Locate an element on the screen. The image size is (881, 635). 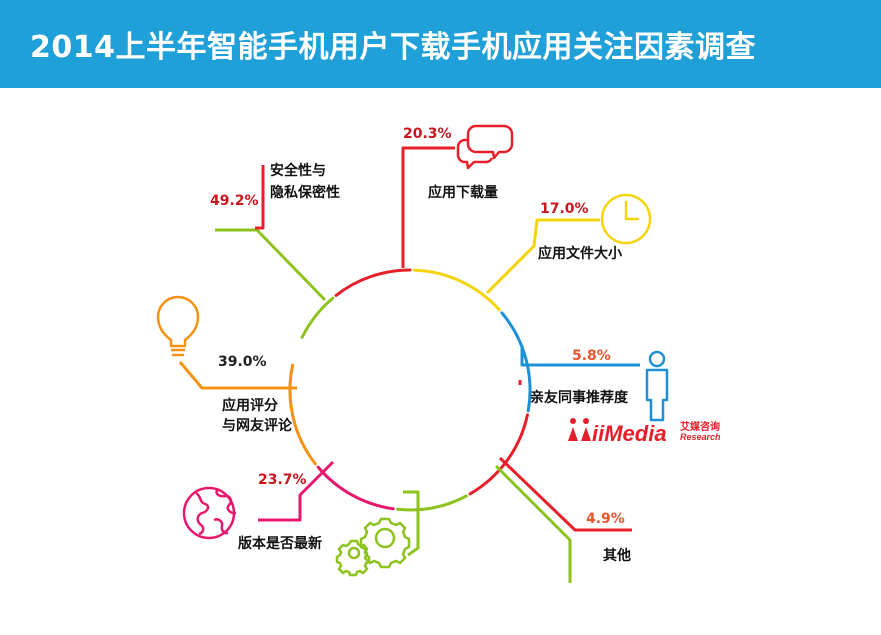
lightbulb-icon is located at coordinates (178, 326).